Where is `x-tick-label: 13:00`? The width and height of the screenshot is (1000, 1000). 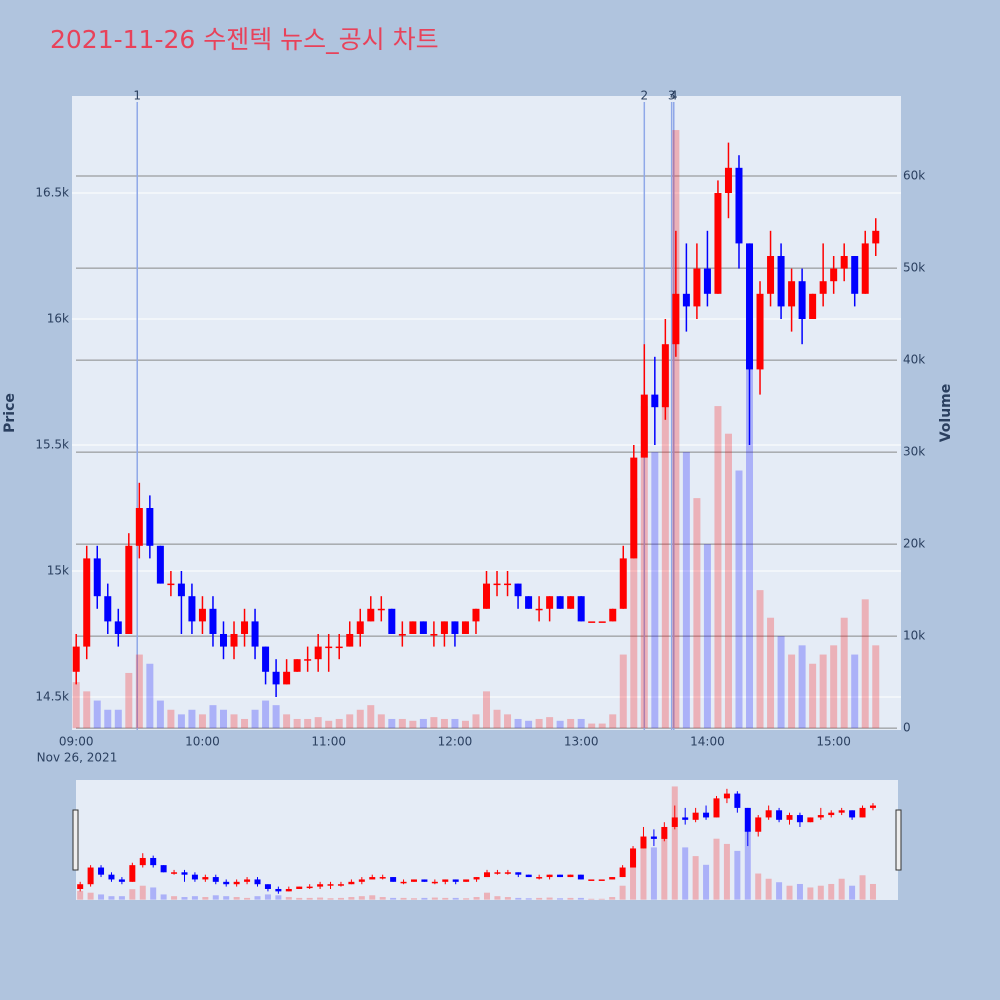
x-tick-label: 13:00 is located at coordinates (581, 742).